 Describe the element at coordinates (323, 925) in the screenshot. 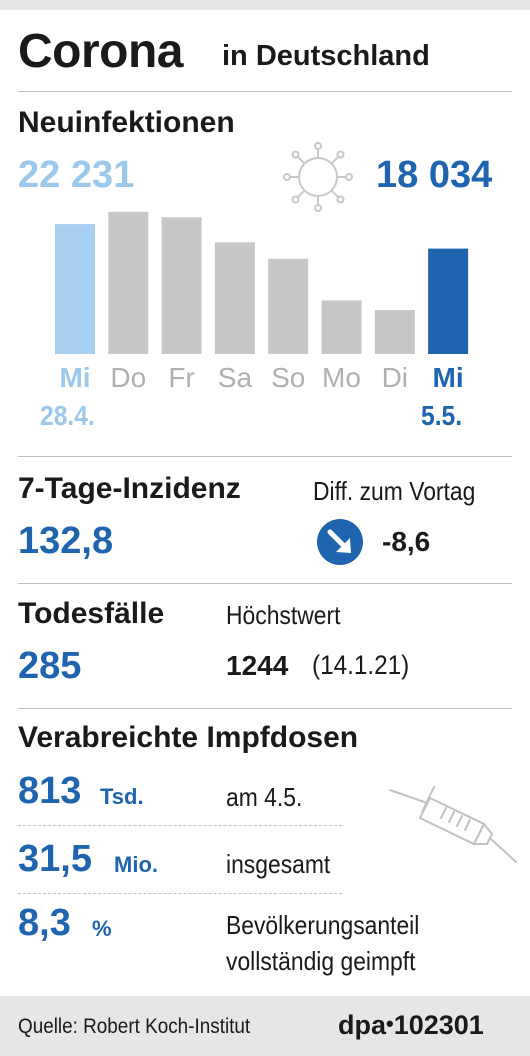

I see `vacc-row-3-desc: Bevölkerungsanteil` at that location.